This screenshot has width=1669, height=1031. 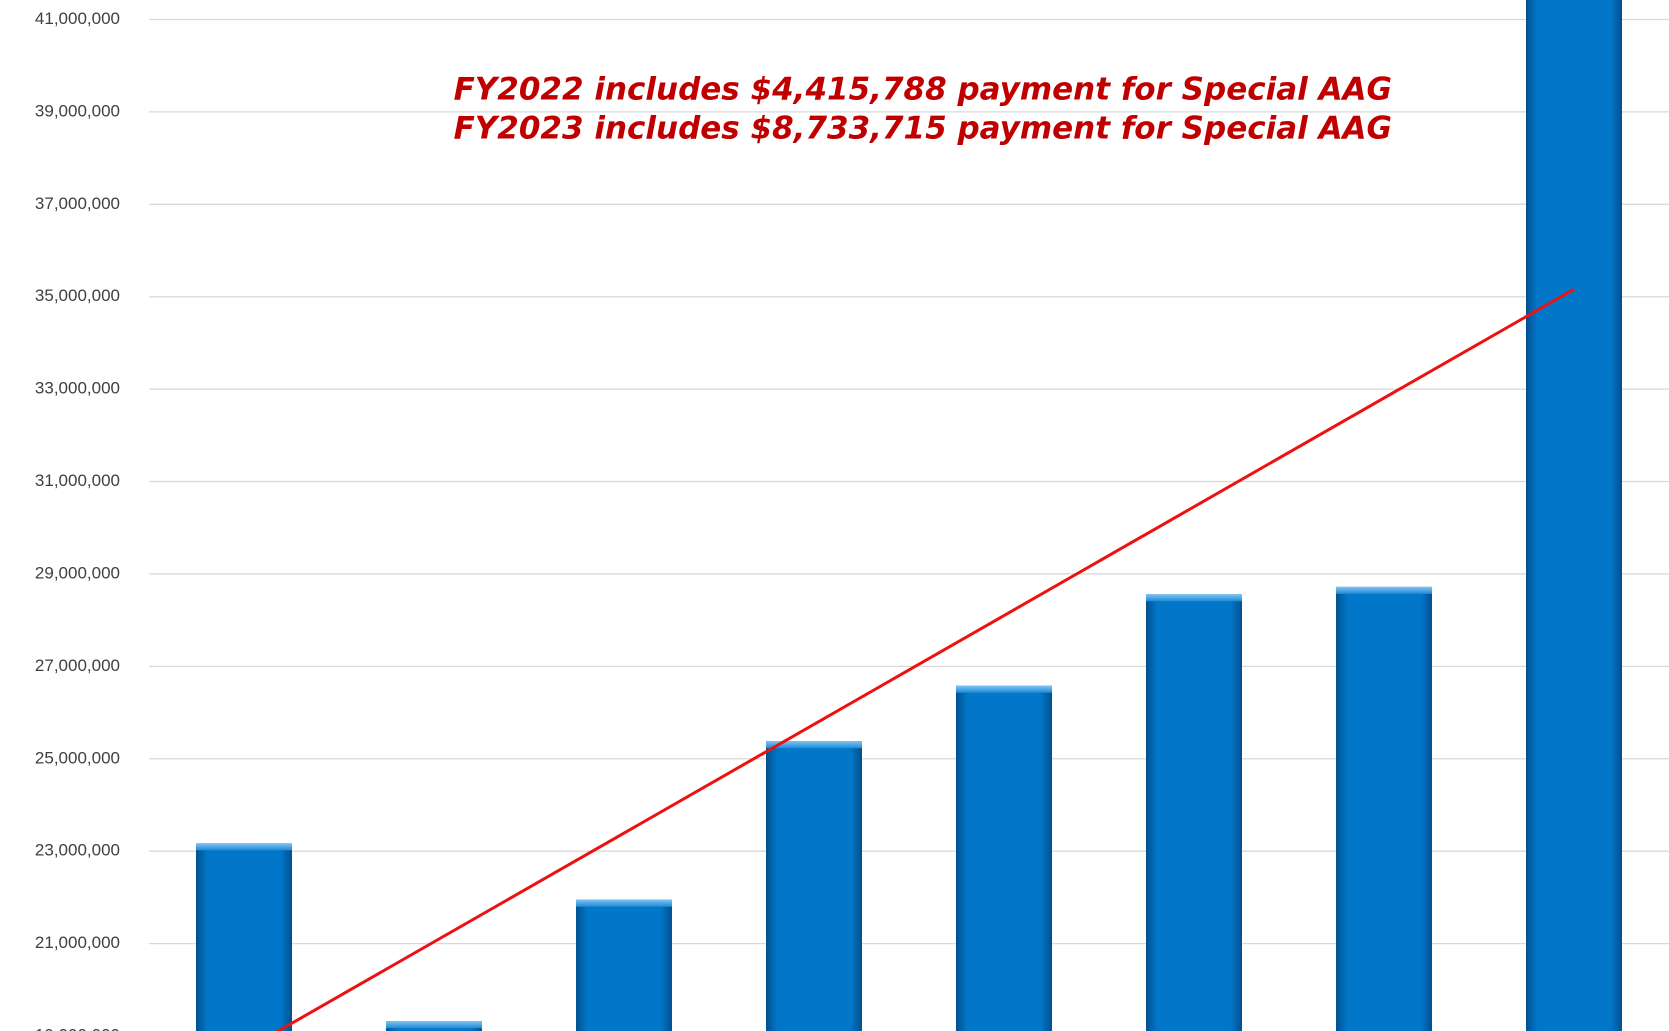 I want to click on y-tick-label: 29,000,000, so click(x=77, y=572).